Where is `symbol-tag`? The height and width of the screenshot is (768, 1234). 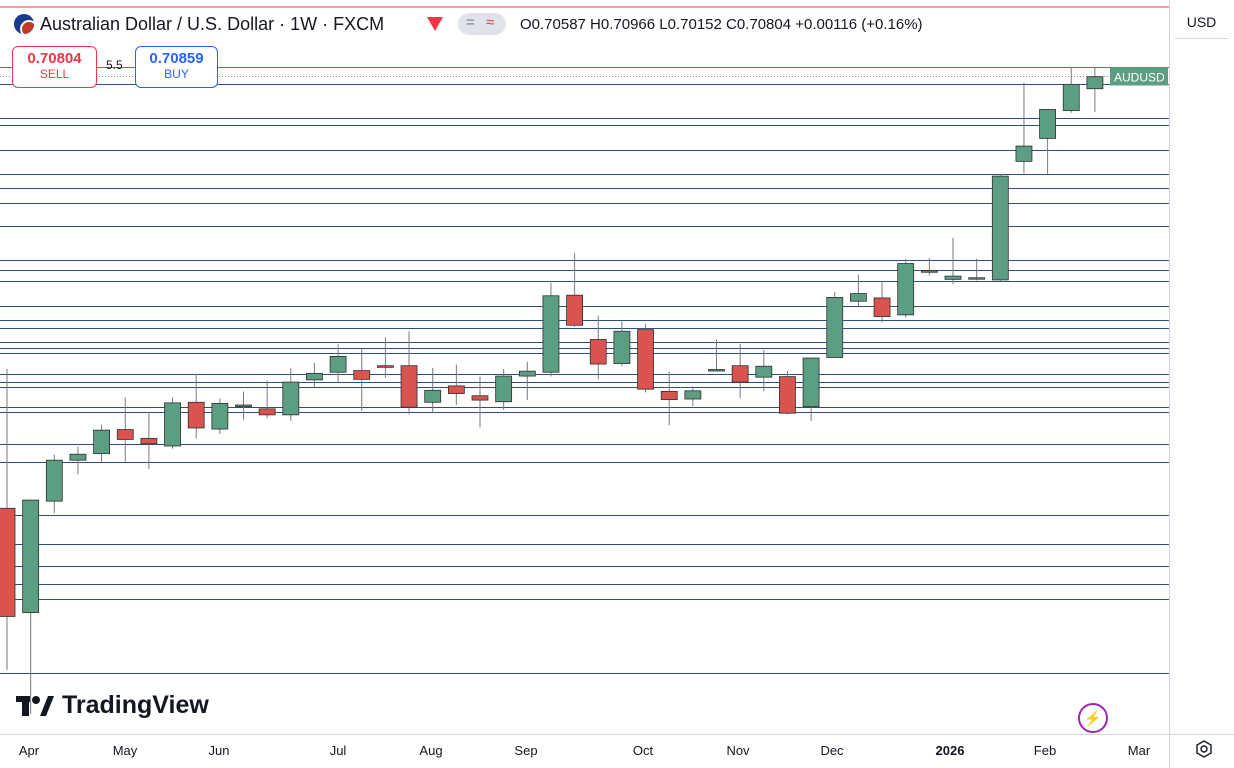
symbol-tag is located at coordinates (1139, 76).